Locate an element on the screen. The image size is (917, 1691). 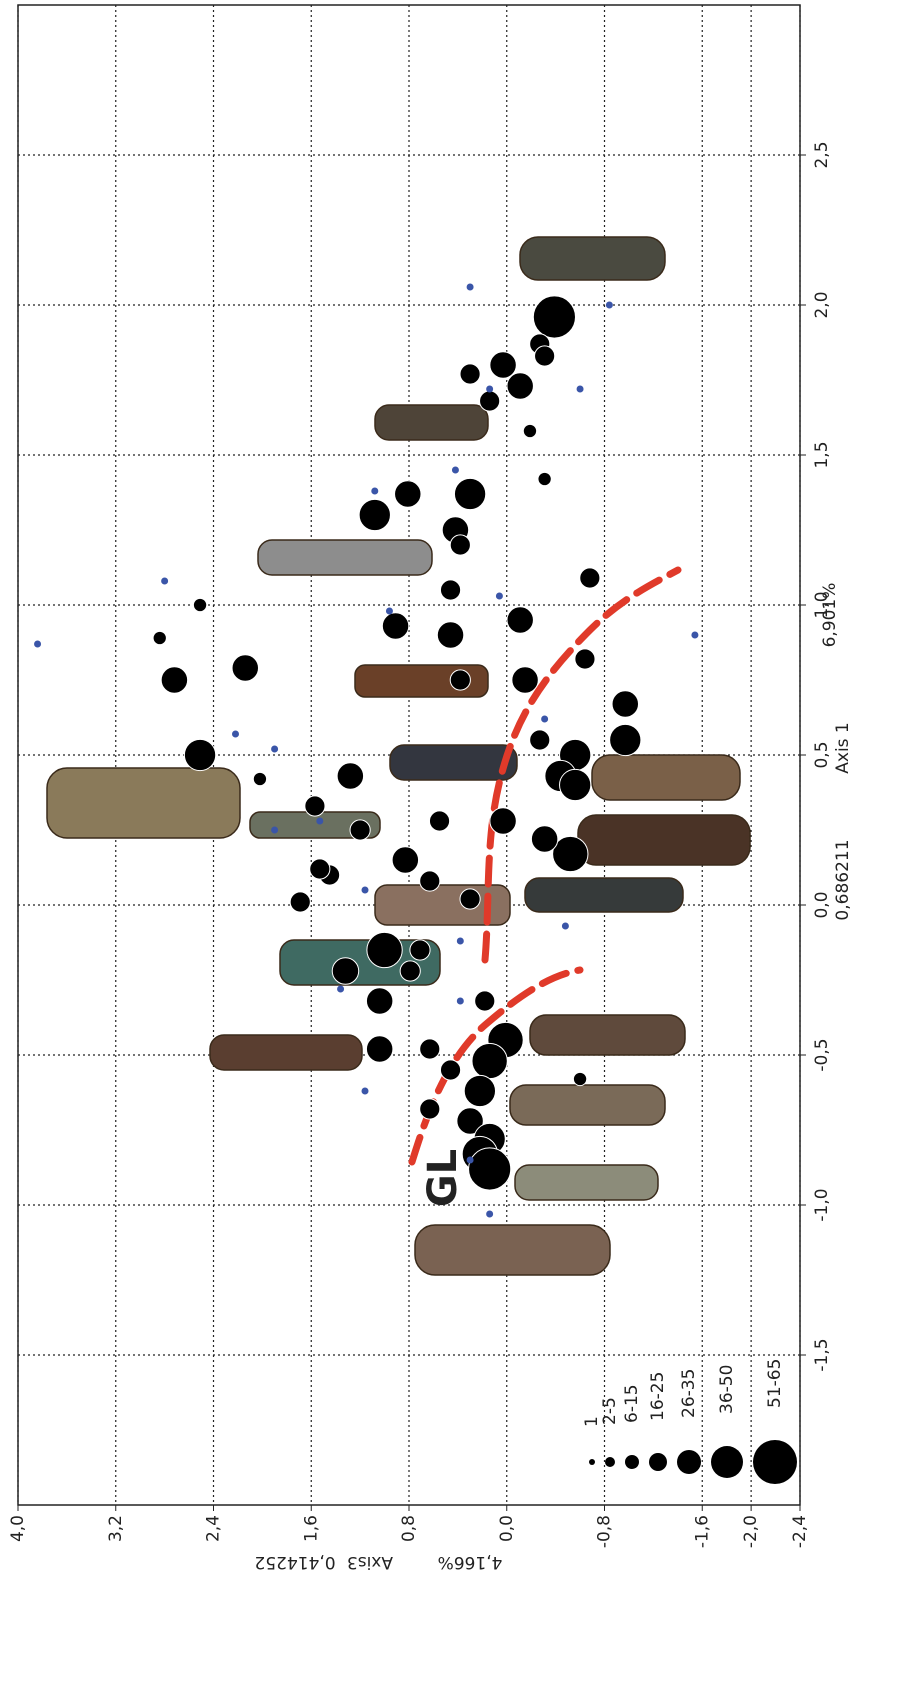
x-axis-label: Axis3 is located at coordinates (370, 1562).